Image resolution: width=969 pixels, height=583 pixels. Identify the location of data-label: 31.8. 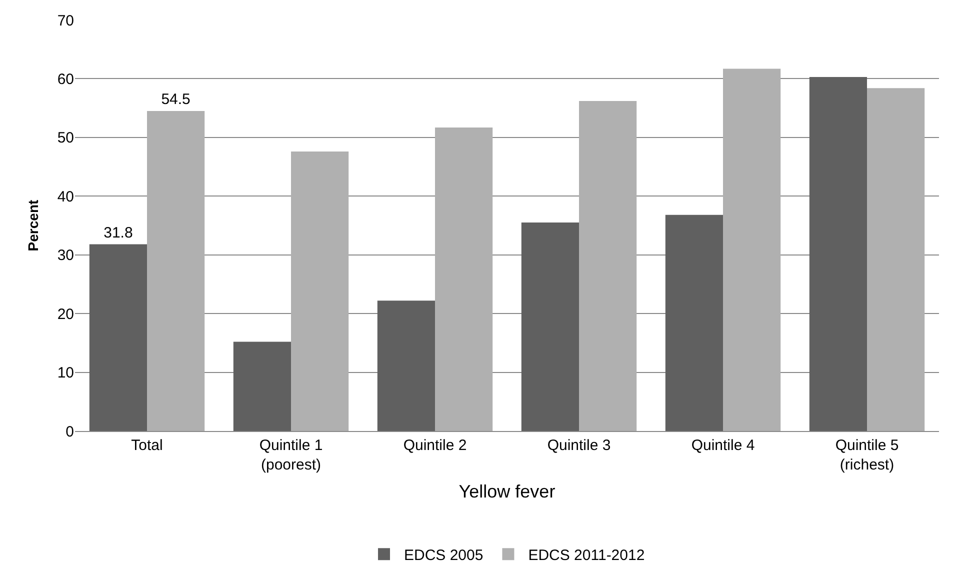
(118, 233).